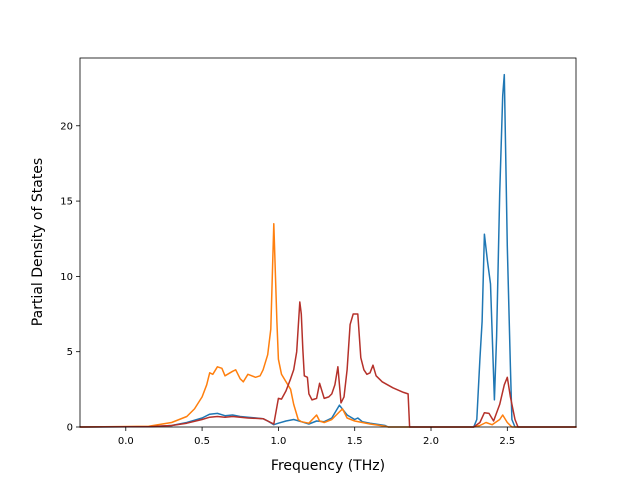  Describe the element at coordinates (126, 441) in the screenshot. I see `x-tick-label: 0.0` at that location.